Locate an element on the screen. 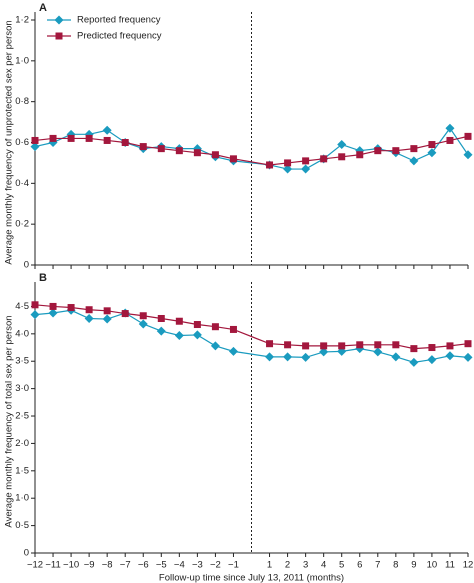  x-tick-label: 2 is located at coordinates (287, 565).